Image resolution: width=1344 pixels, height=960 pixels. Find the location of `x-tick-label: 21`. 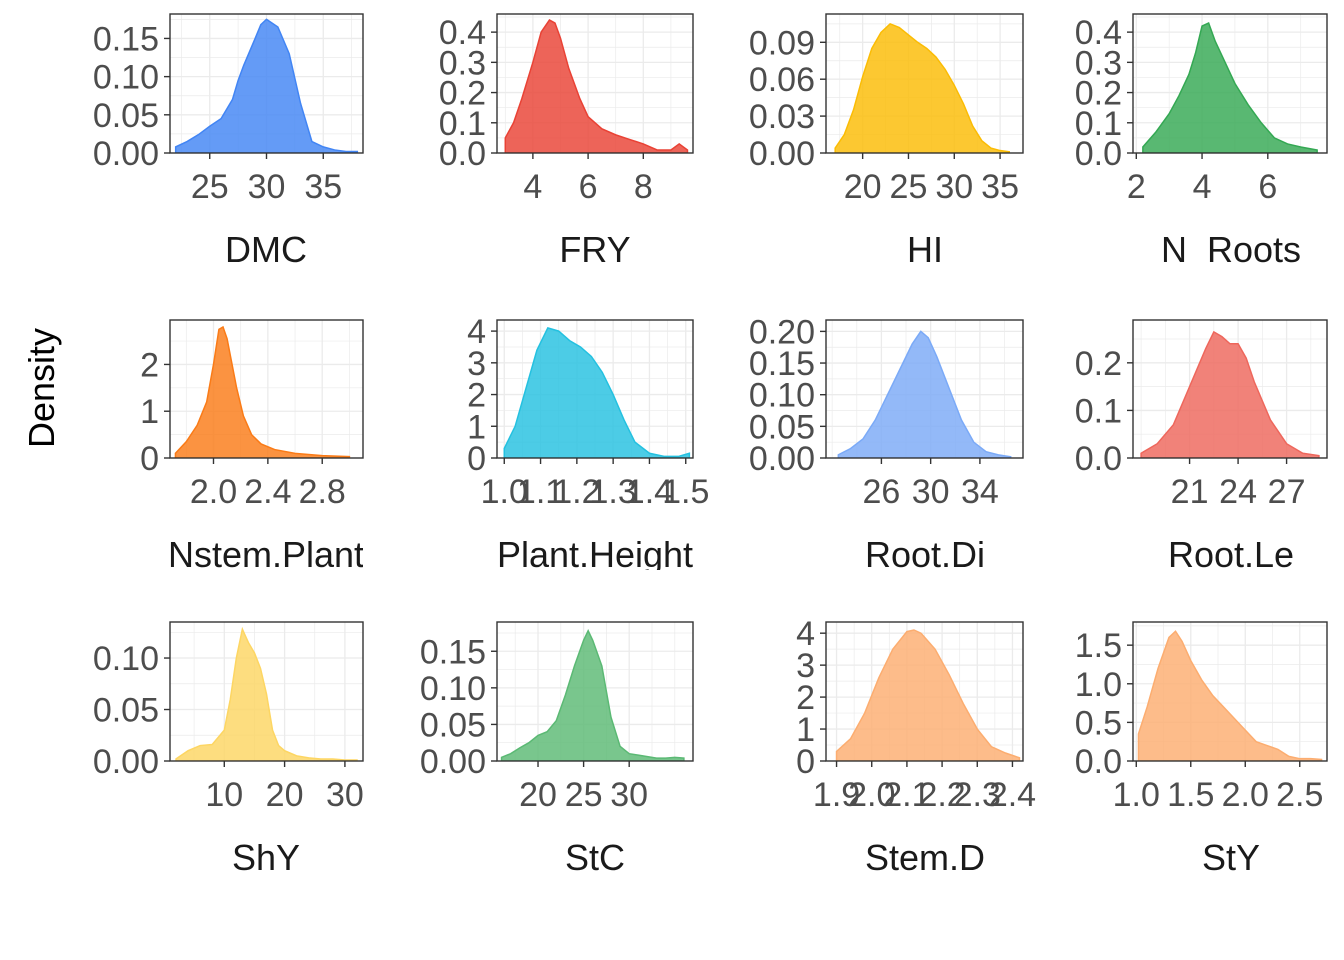

x-tick-label: 21 is located at coordinates (1190, 492).